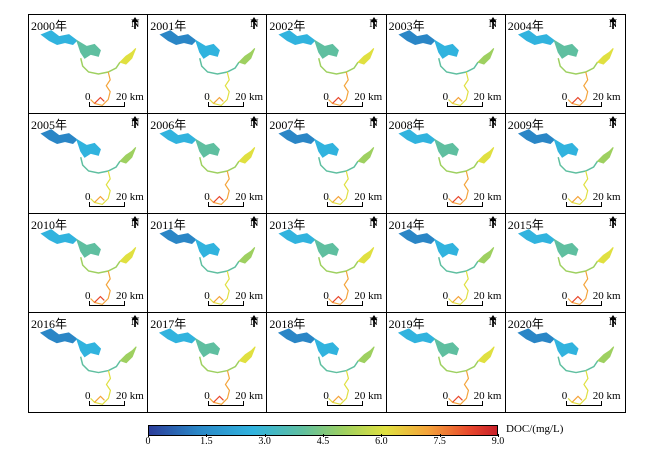  I want to click on year-label: 2004年, so click(525, 26).